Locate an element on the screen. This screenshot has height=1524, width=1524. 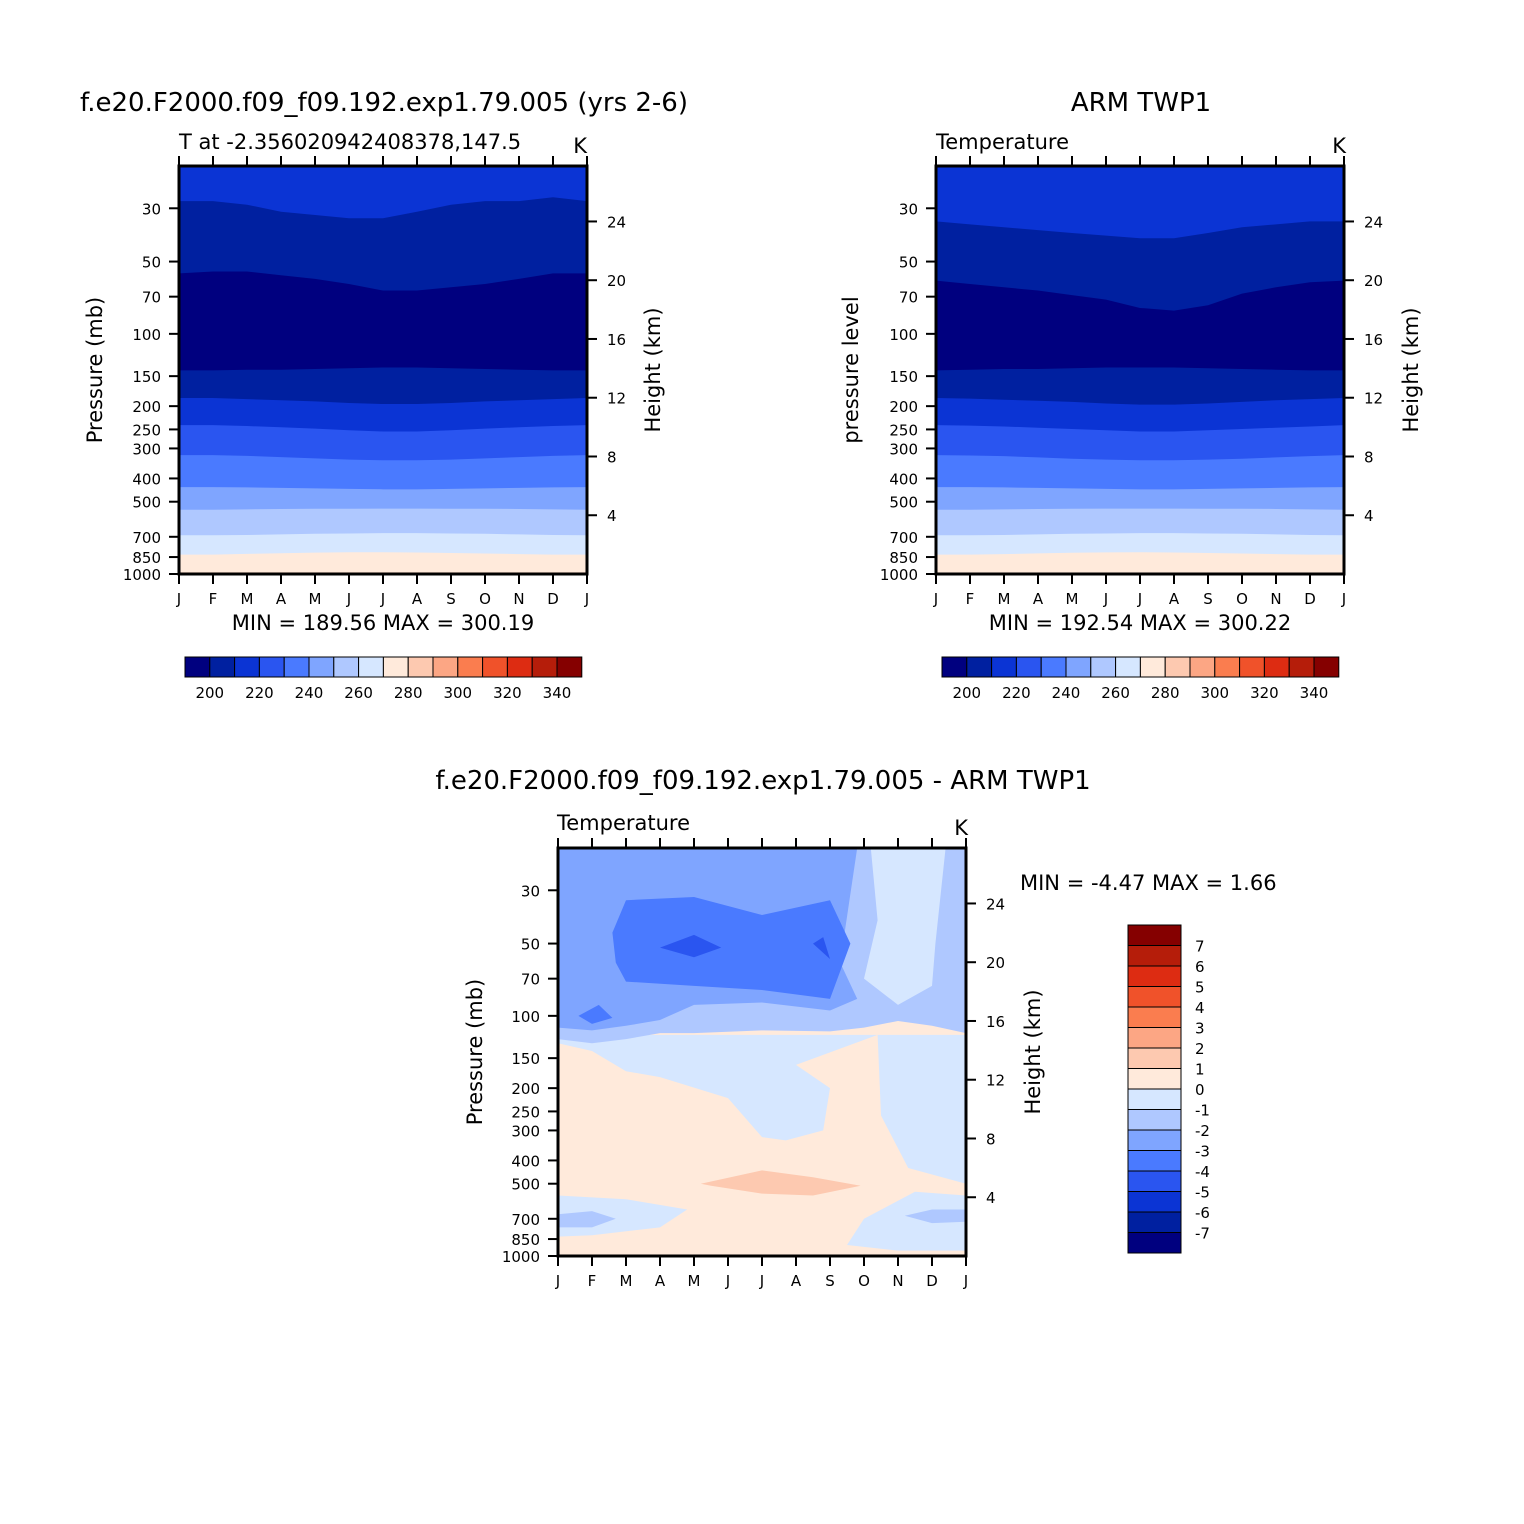
y-tick-label: 400 is located at coordinates (146, 479).